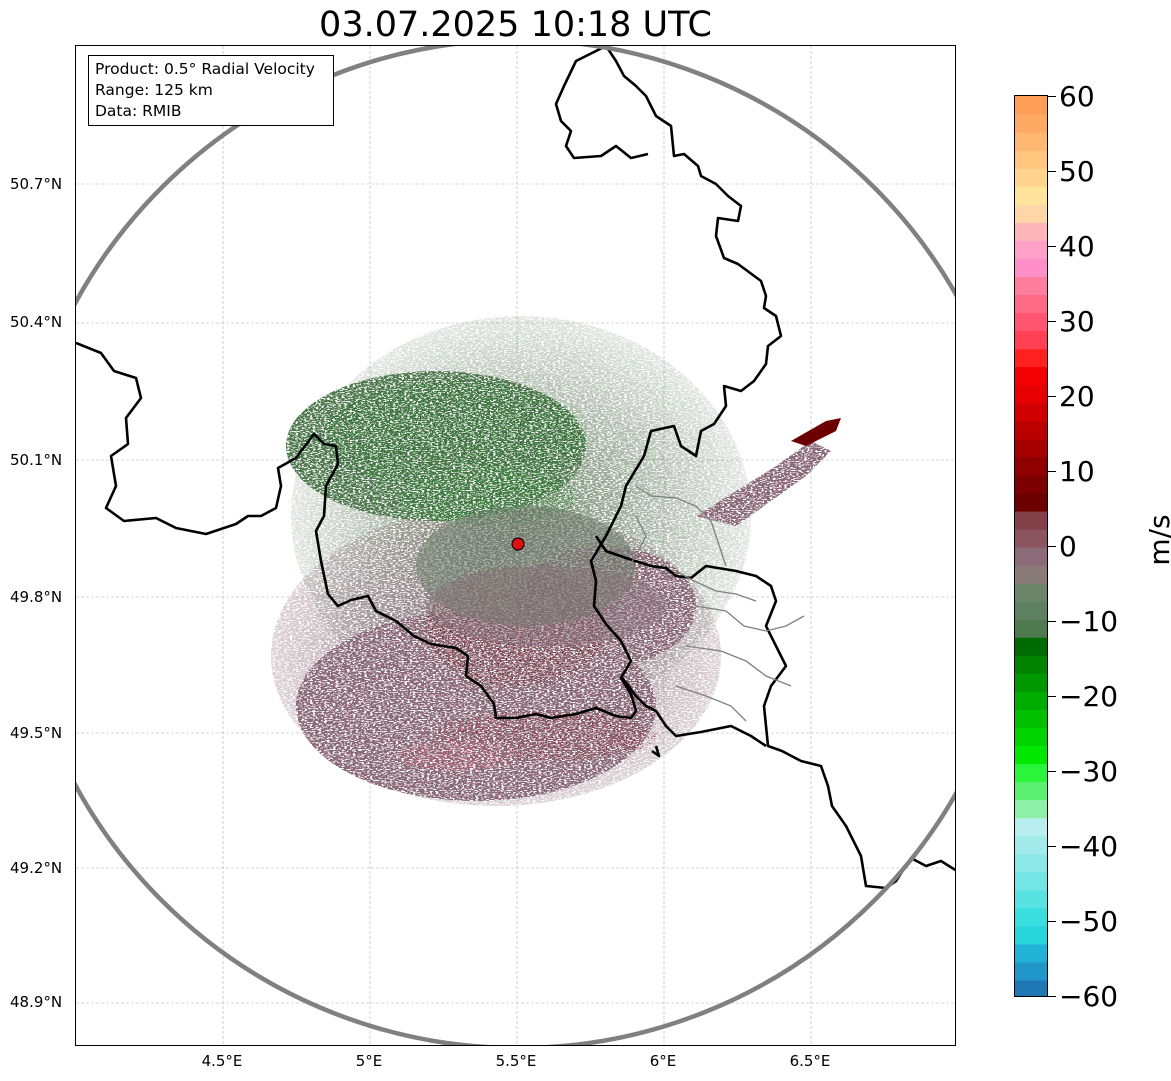 The image size is (1171, 1081). I want to click on x-tick-label: 5.5°E, so click(516, 1061).